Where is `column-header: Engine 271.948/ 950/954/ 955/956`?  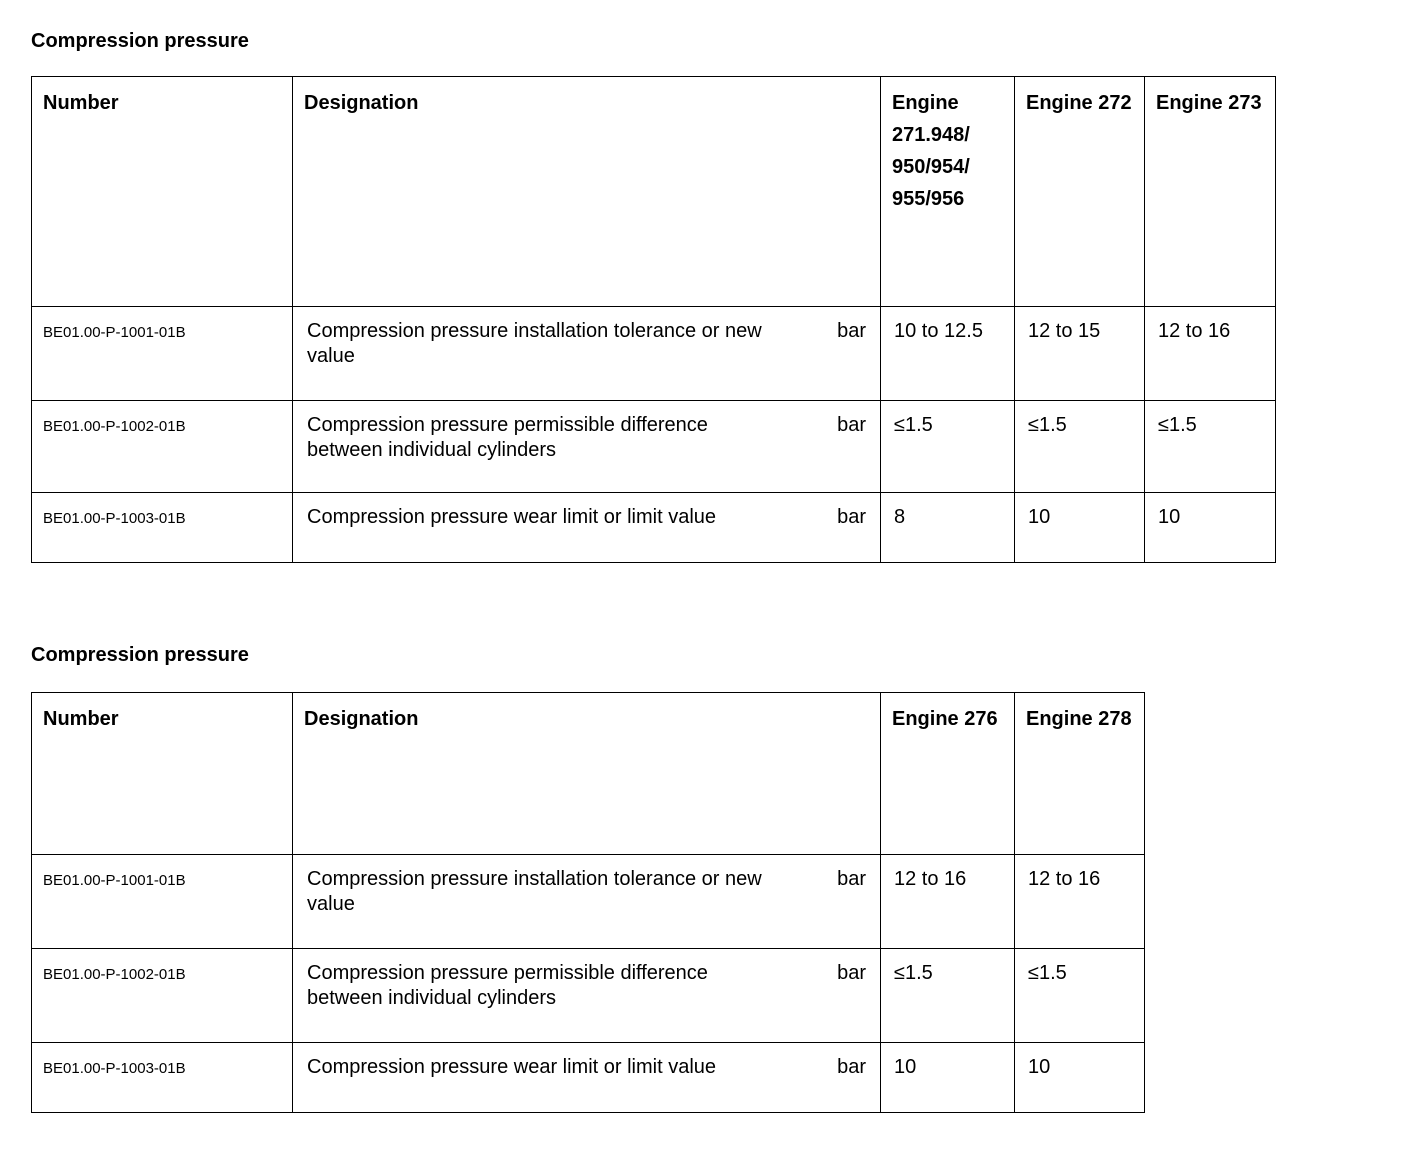
column-header: Engine 271.948/ 950/954/ 955/956 is located at coordinates (947, 191).